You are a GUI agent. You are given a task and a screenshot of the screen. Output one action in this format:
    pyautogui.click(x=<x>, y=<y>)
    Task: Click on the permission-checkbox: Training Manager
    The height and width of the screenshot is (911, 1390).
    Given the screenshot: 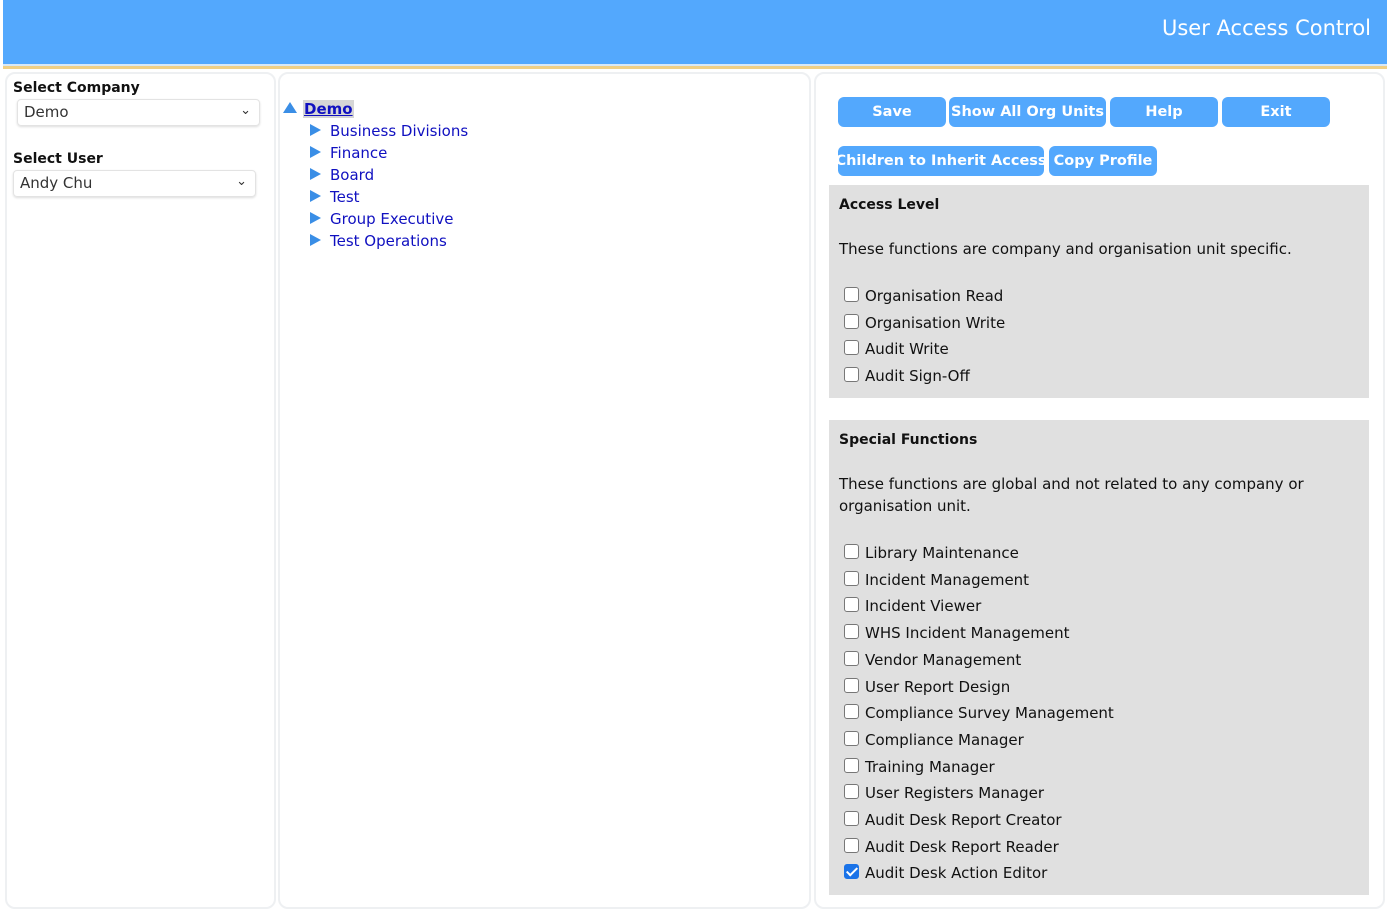 What is the action you would take?
    pyautogui.click(x=919, y=766)
    